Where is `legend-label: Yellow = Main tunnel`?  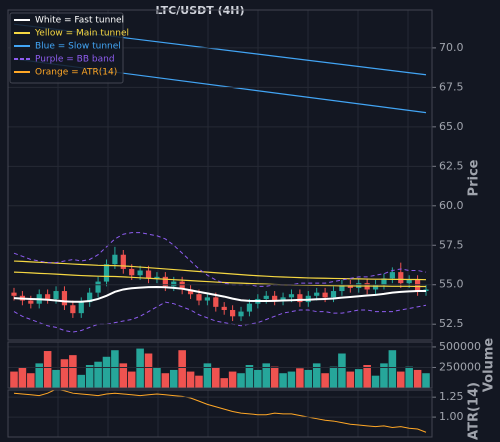 legend-label: Yellow = Main tunnel is located at coordinates (81, 34).